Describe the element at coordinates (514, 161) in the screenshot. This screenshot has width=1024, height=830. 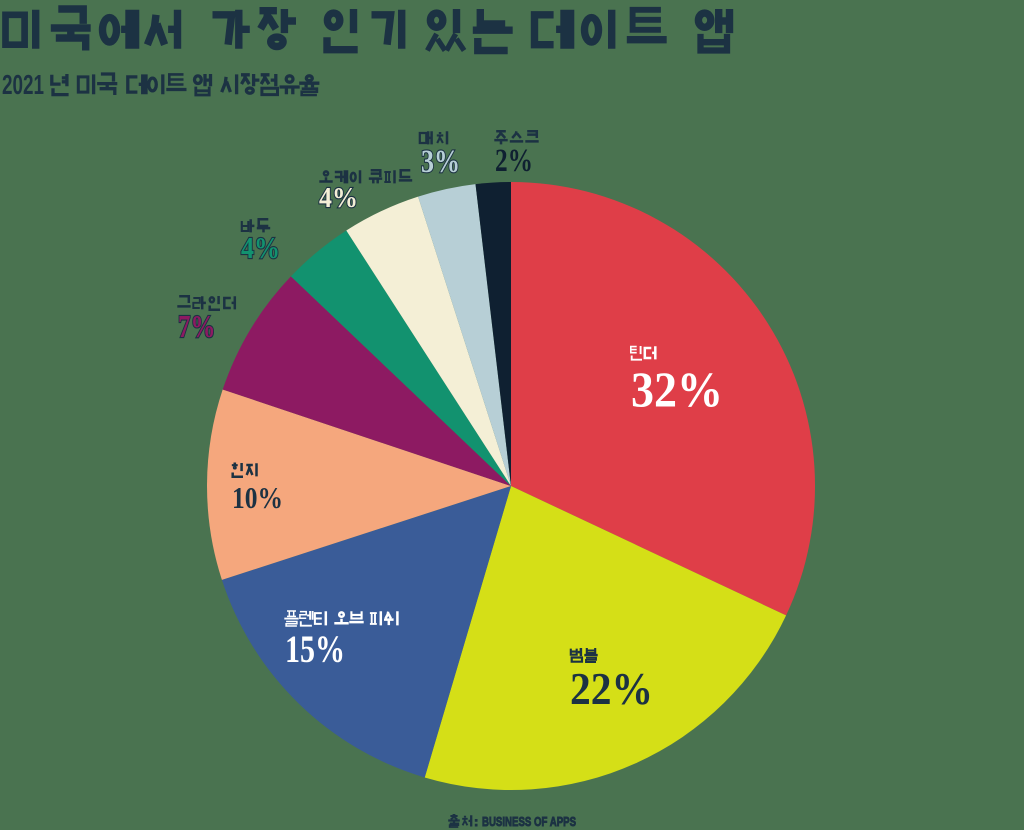
I see `svg-text: 2%` at that location.